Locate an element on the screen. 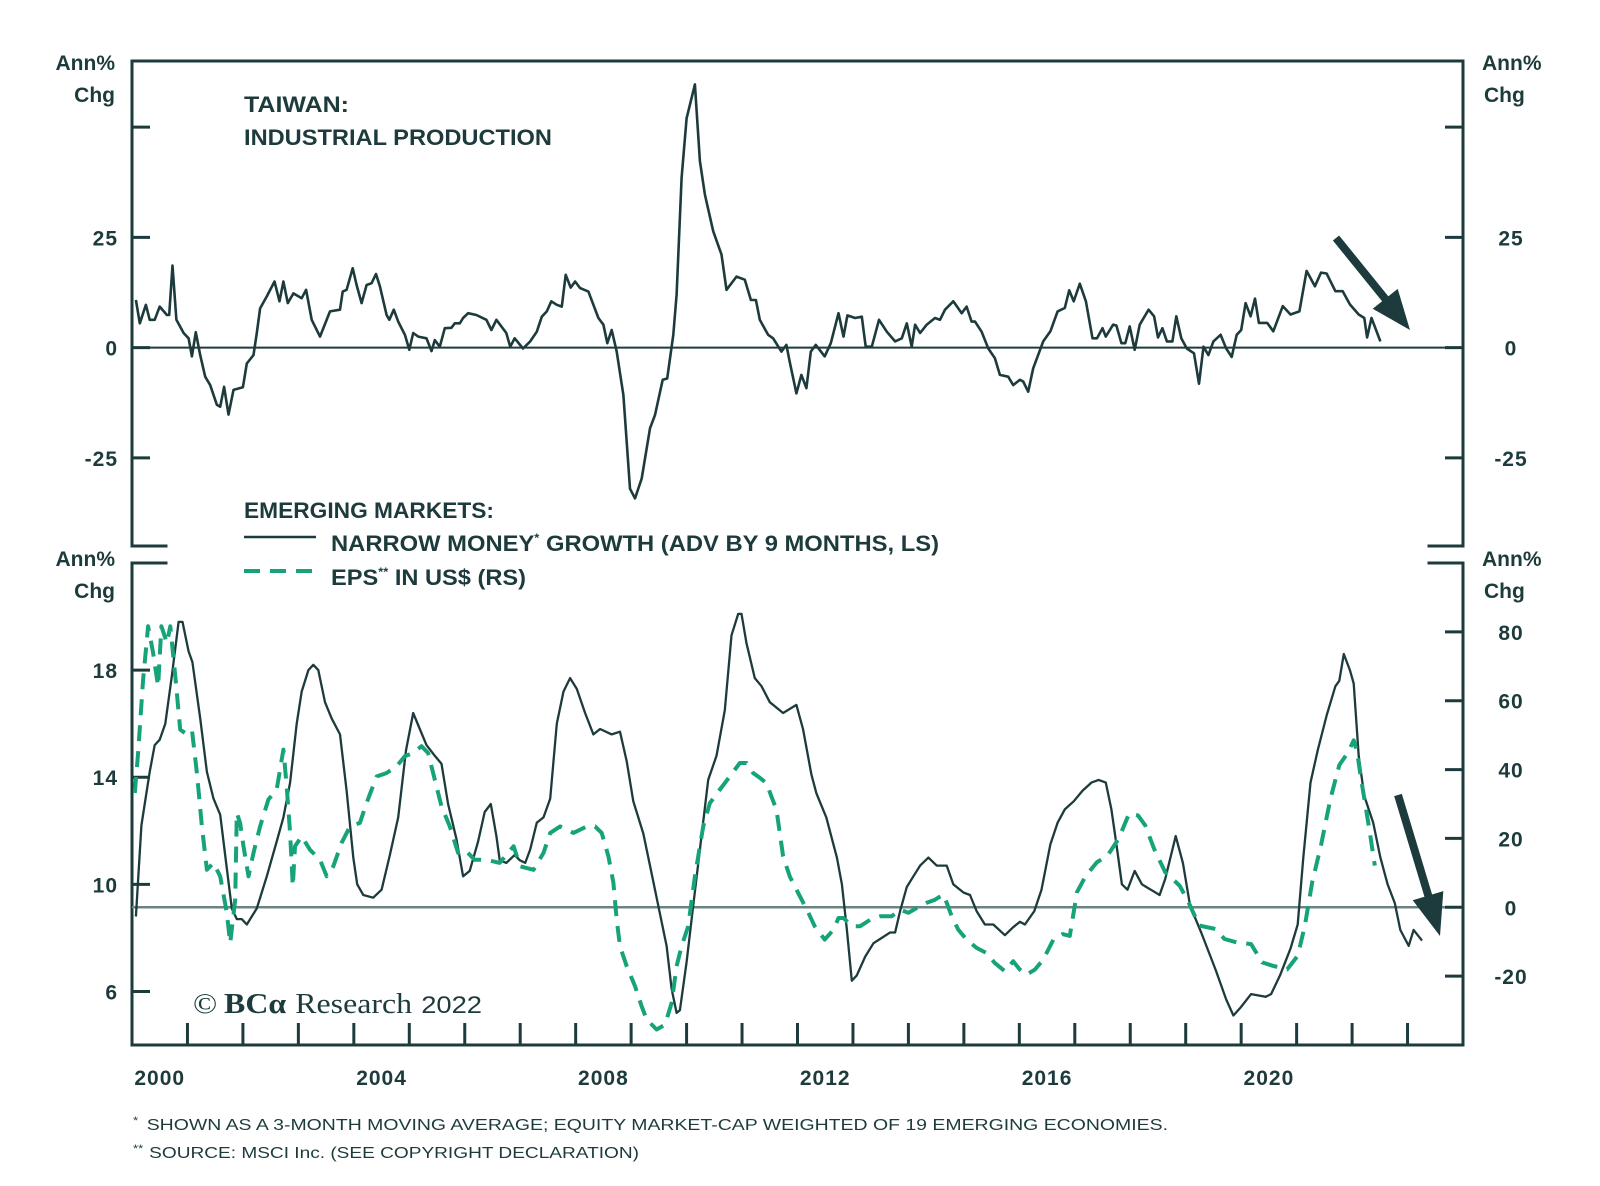 This screenshot has width=1600, height=1186. legend-label-eps-part2: IN US$ (RS) is located at coordinates (457, 577).